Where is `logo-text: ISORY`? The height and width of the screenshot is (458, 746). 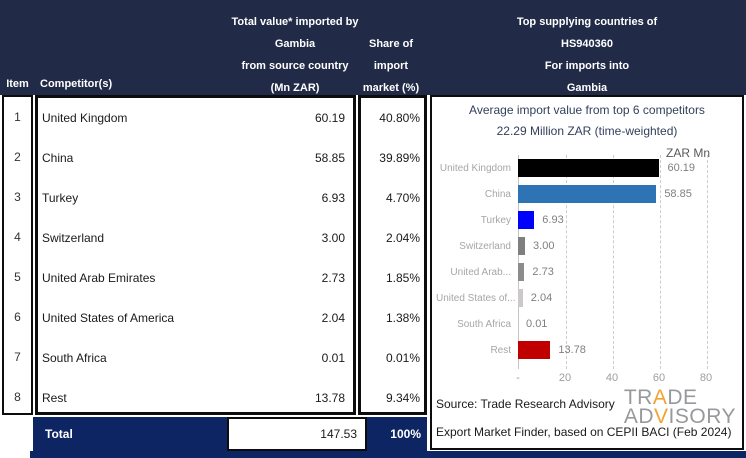 logo-text: ISORY is located at coordinates (702, 416).